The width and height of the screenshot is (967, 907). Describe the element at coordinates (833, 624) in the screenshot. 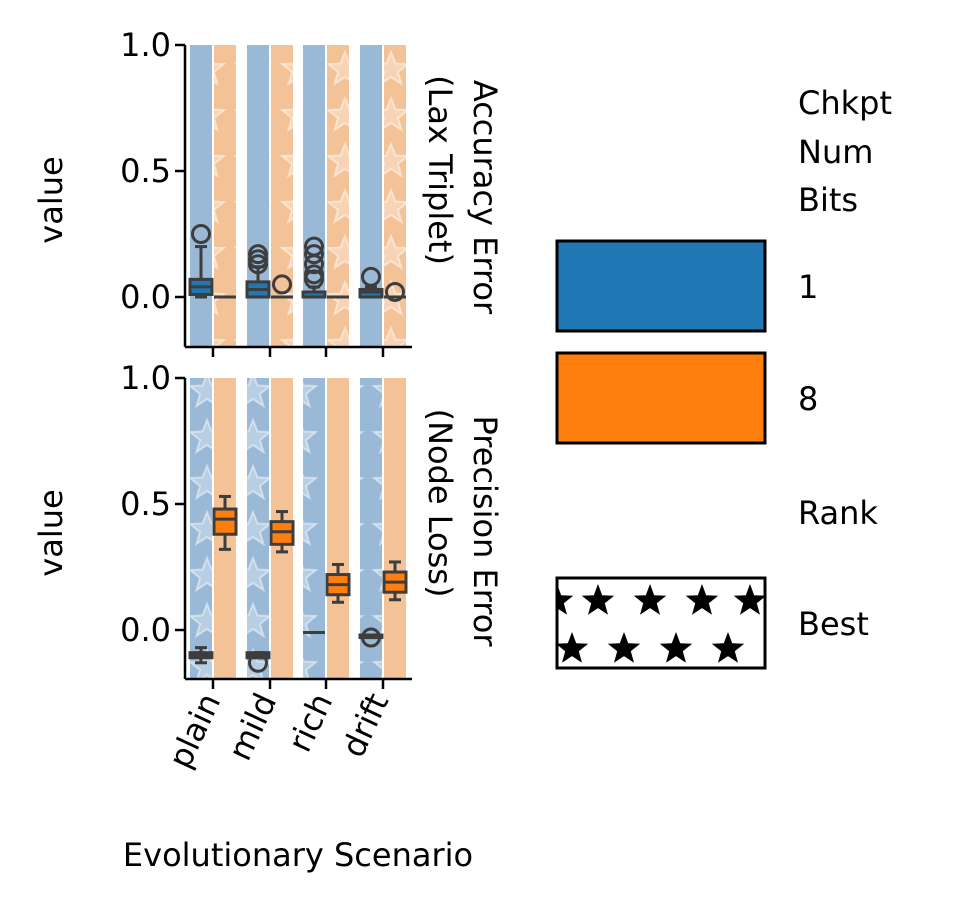

I see `legend-label-best: Best` at that location.